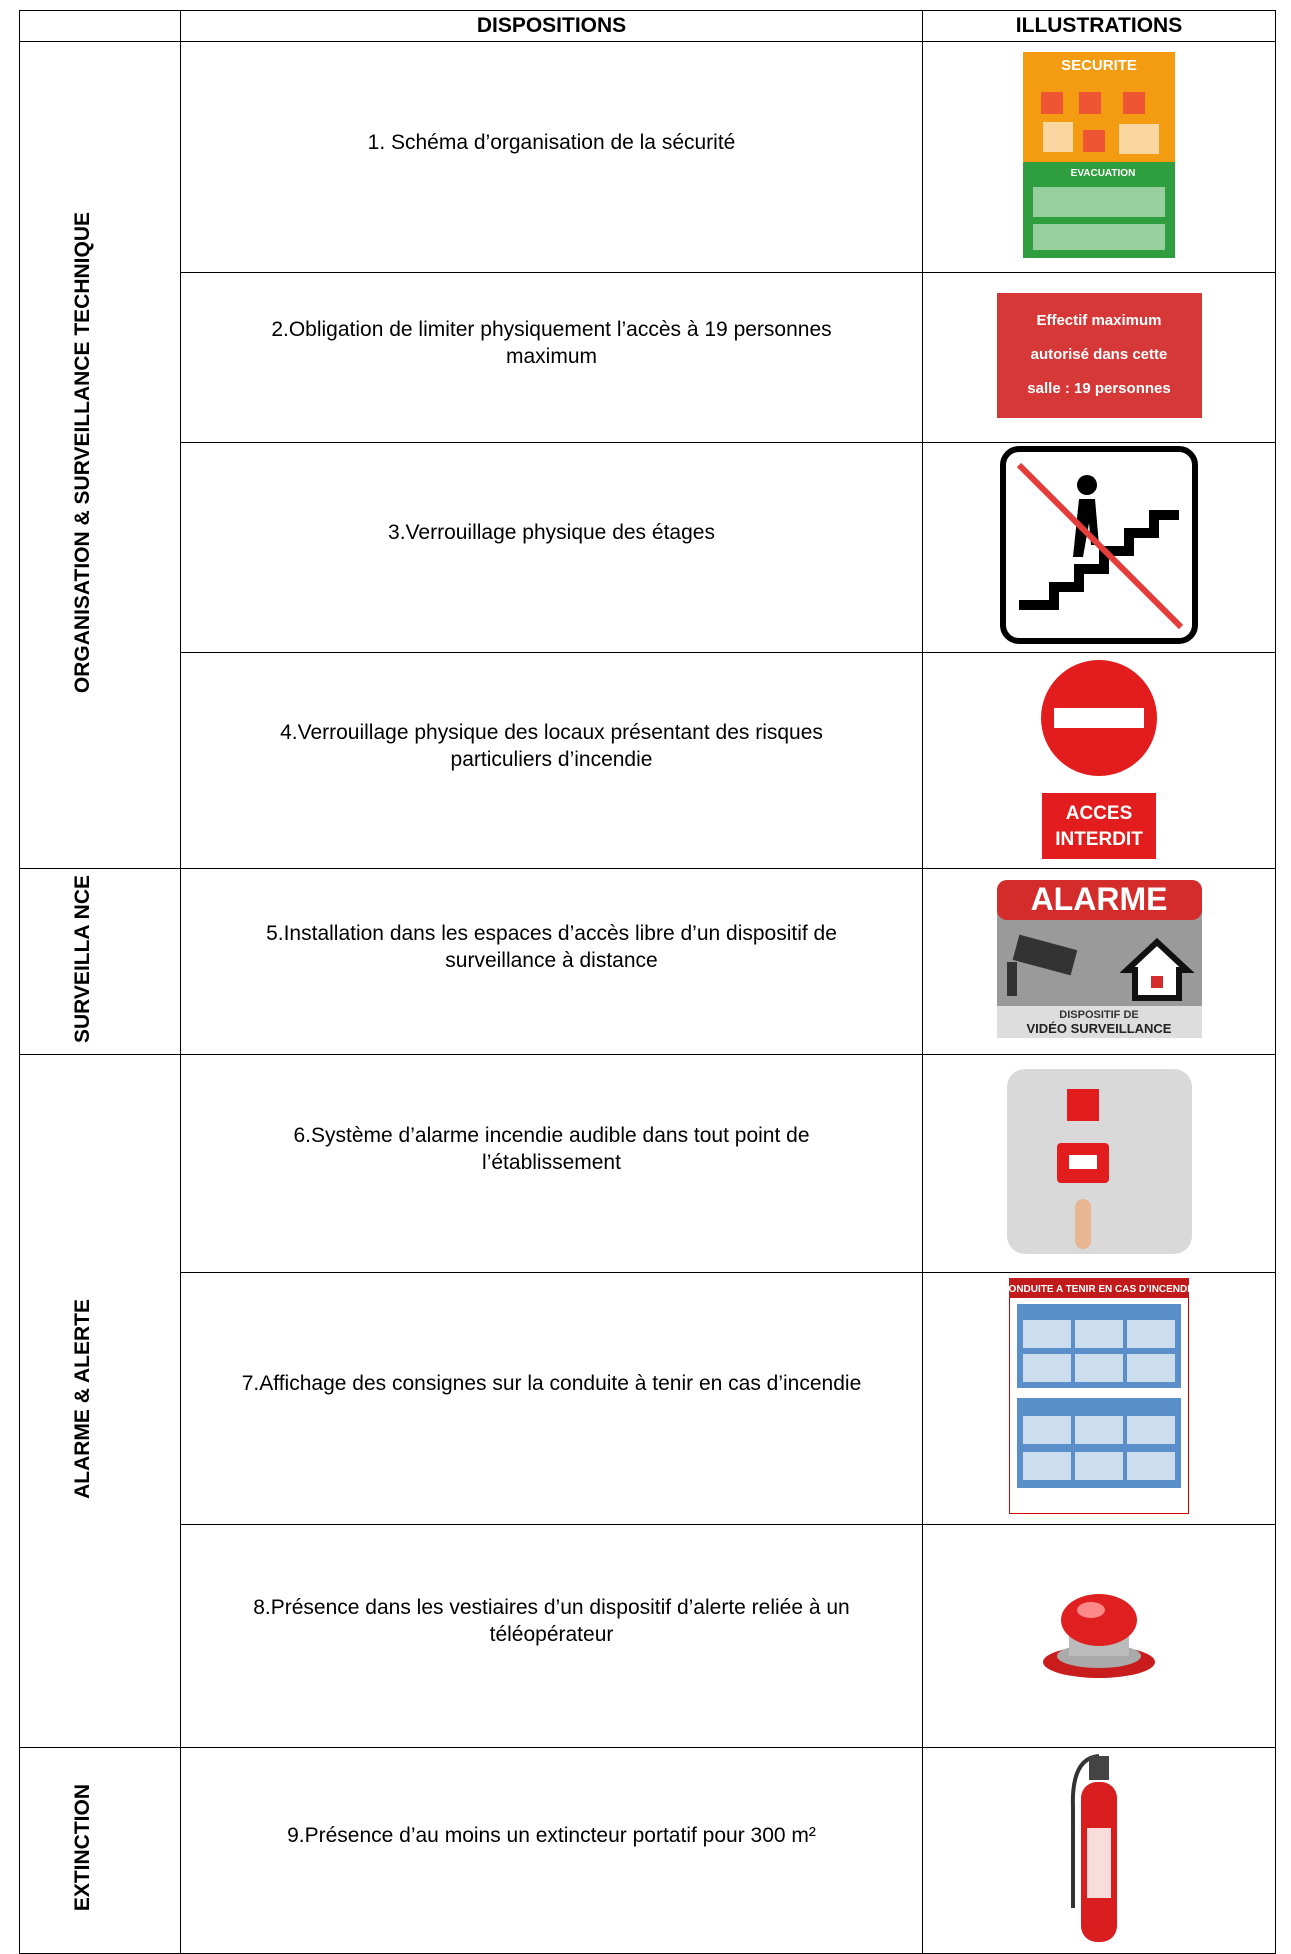 The width and height of the screenshot is (1291, 1954). What do you see at coordinates (82, 452) in the screenshot?
I see `group-label: ORGANISATION & SURVEILLANCE TECHNIQUE` at bounding box center [82, 452].